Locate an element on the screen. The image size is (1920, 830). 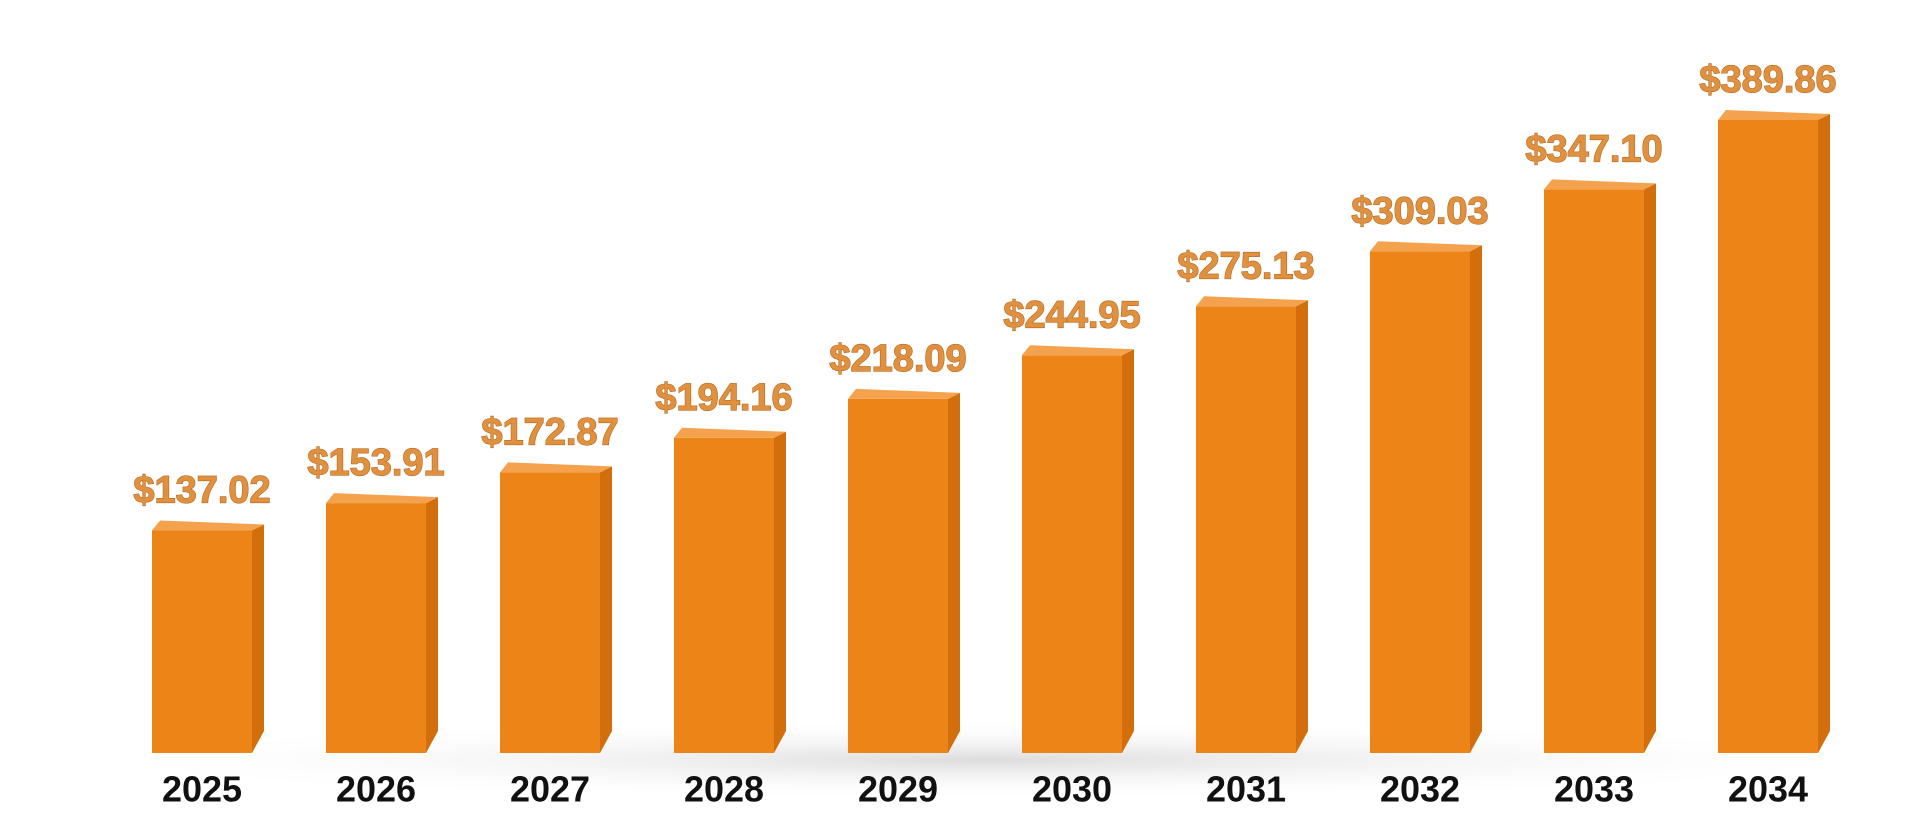
value-label: $194.16 is located at coordinates (723, 398).